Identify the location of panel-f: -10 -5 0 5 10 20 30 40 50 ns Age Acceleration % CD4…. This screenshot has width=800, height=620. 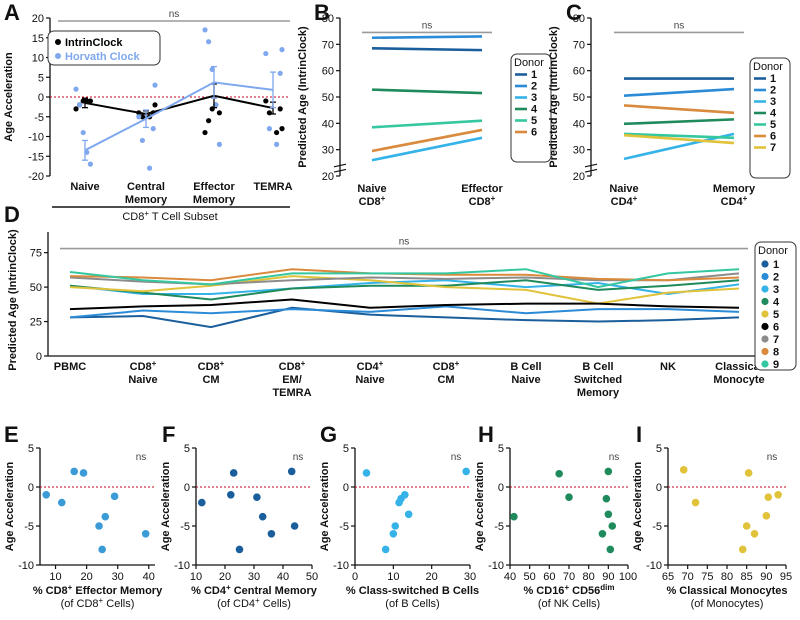
(239, 526).